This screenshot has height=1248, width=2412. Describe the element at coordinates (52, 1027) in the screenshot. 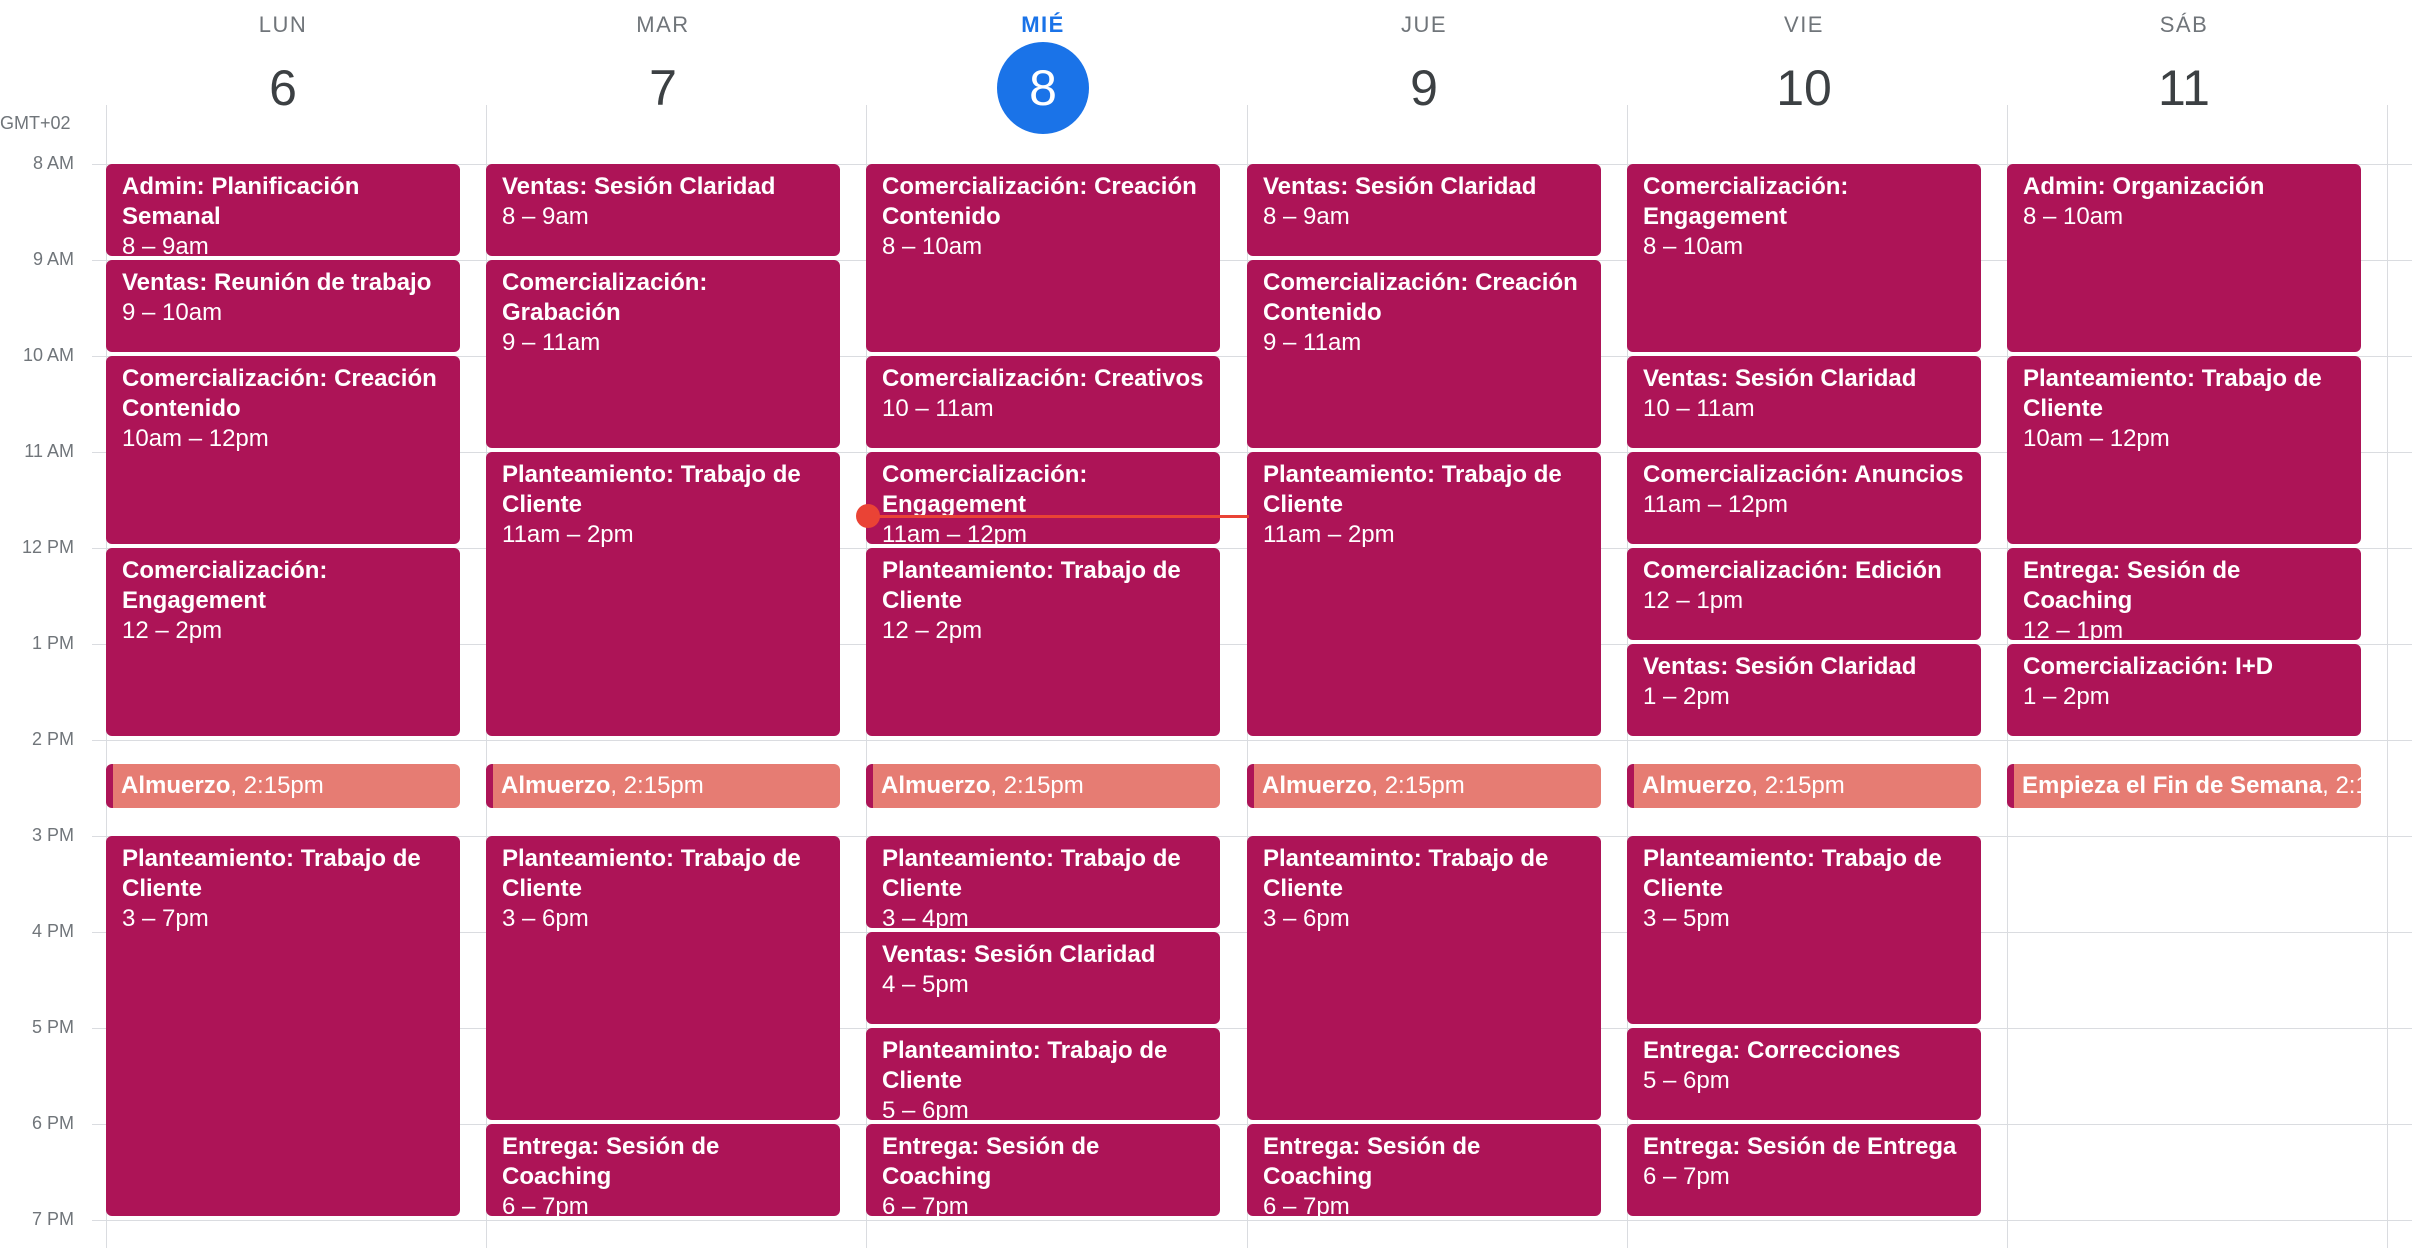

I see `hour-label: 5 PM` at that location.